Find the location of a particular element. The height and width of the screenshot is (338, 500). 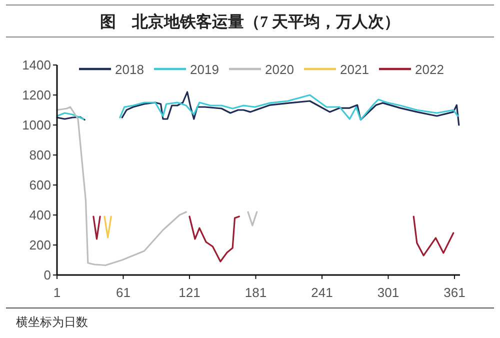

y-tick-label: 200 is located at coordinates (40, 245).